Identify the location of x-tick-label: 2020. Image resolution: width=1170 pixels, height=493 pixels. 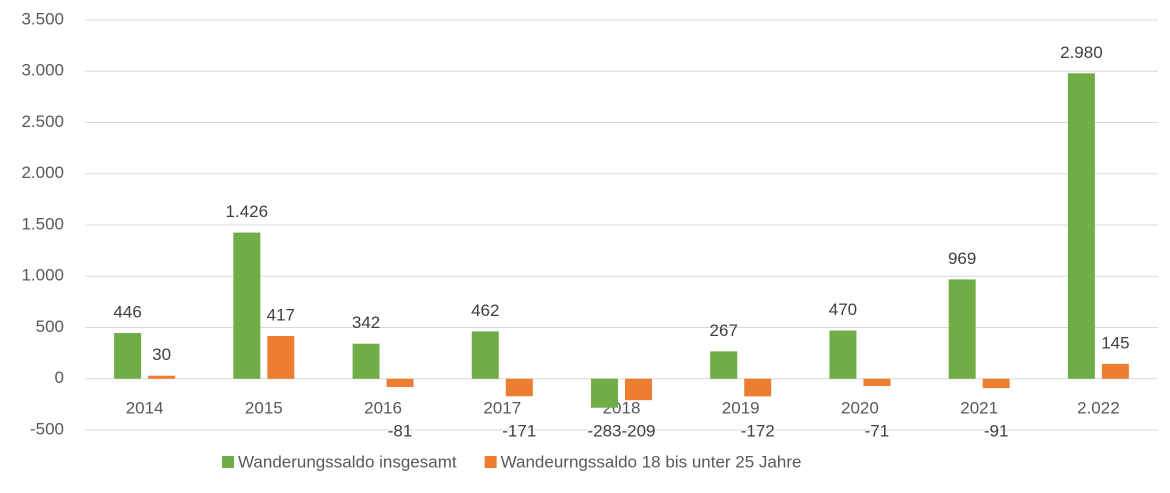
(860, 407).